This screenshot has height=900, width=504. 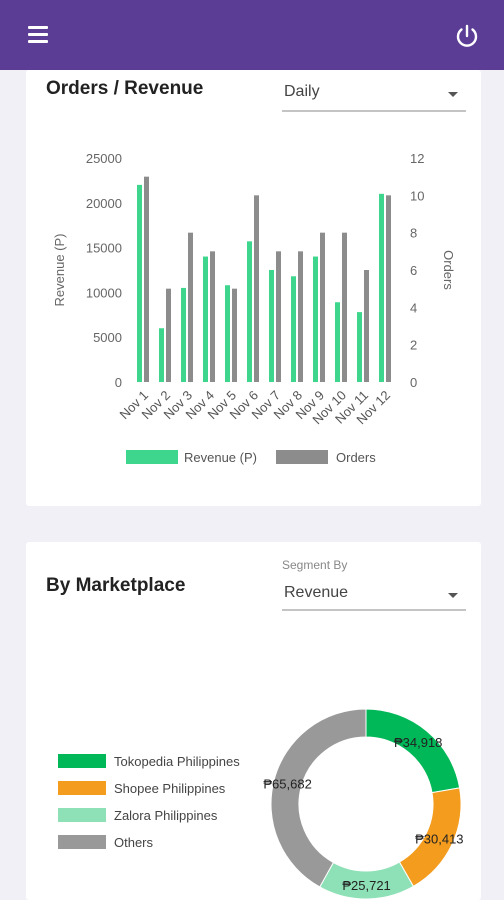 I want to click on y2-axis-tick-label: 6, so click(x=413, y=270).